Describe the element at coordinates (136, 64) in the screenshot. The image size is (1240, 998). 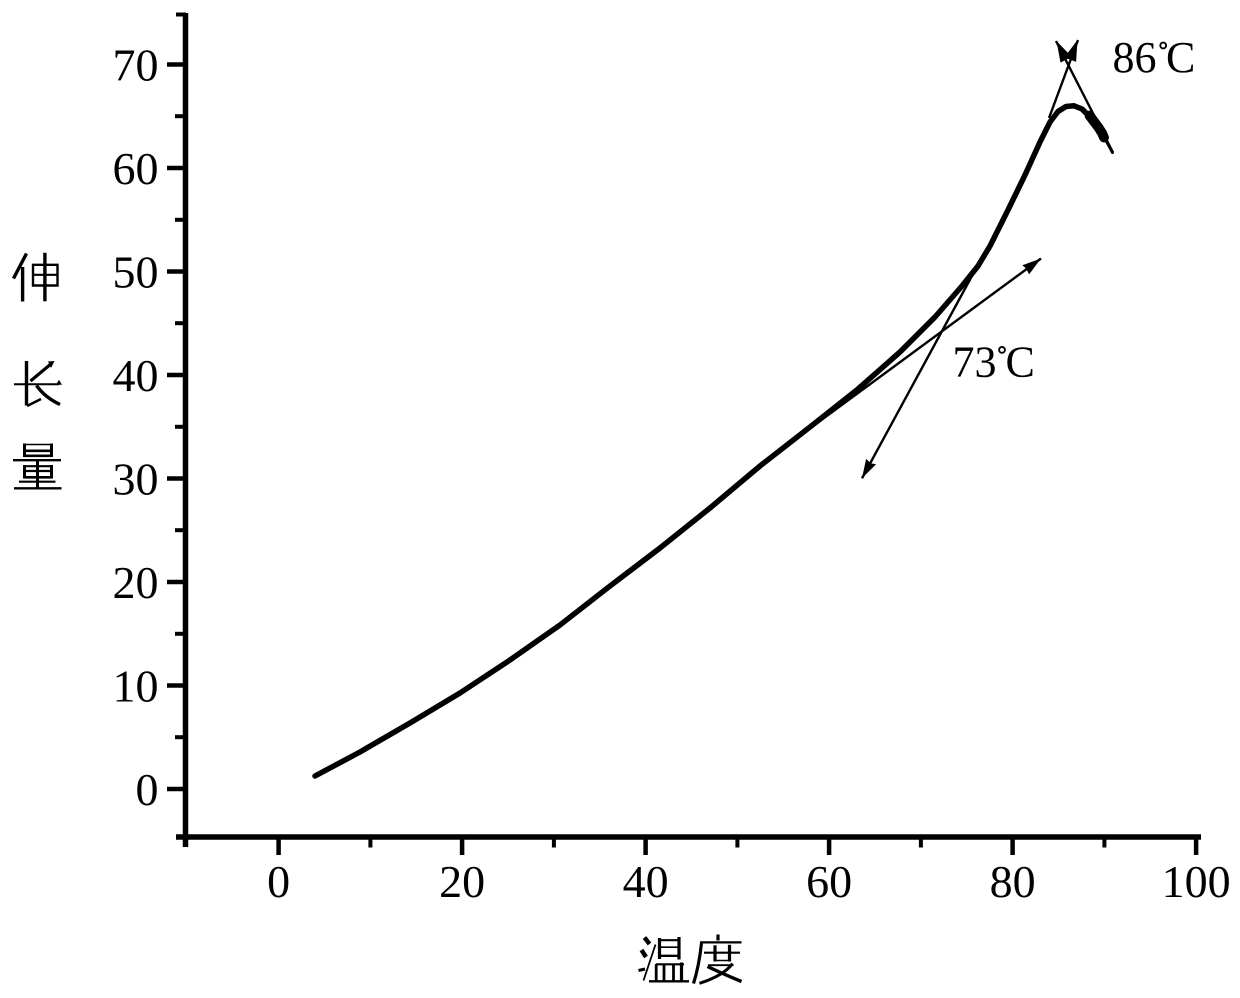
I see `svg-text: 70` at that location.